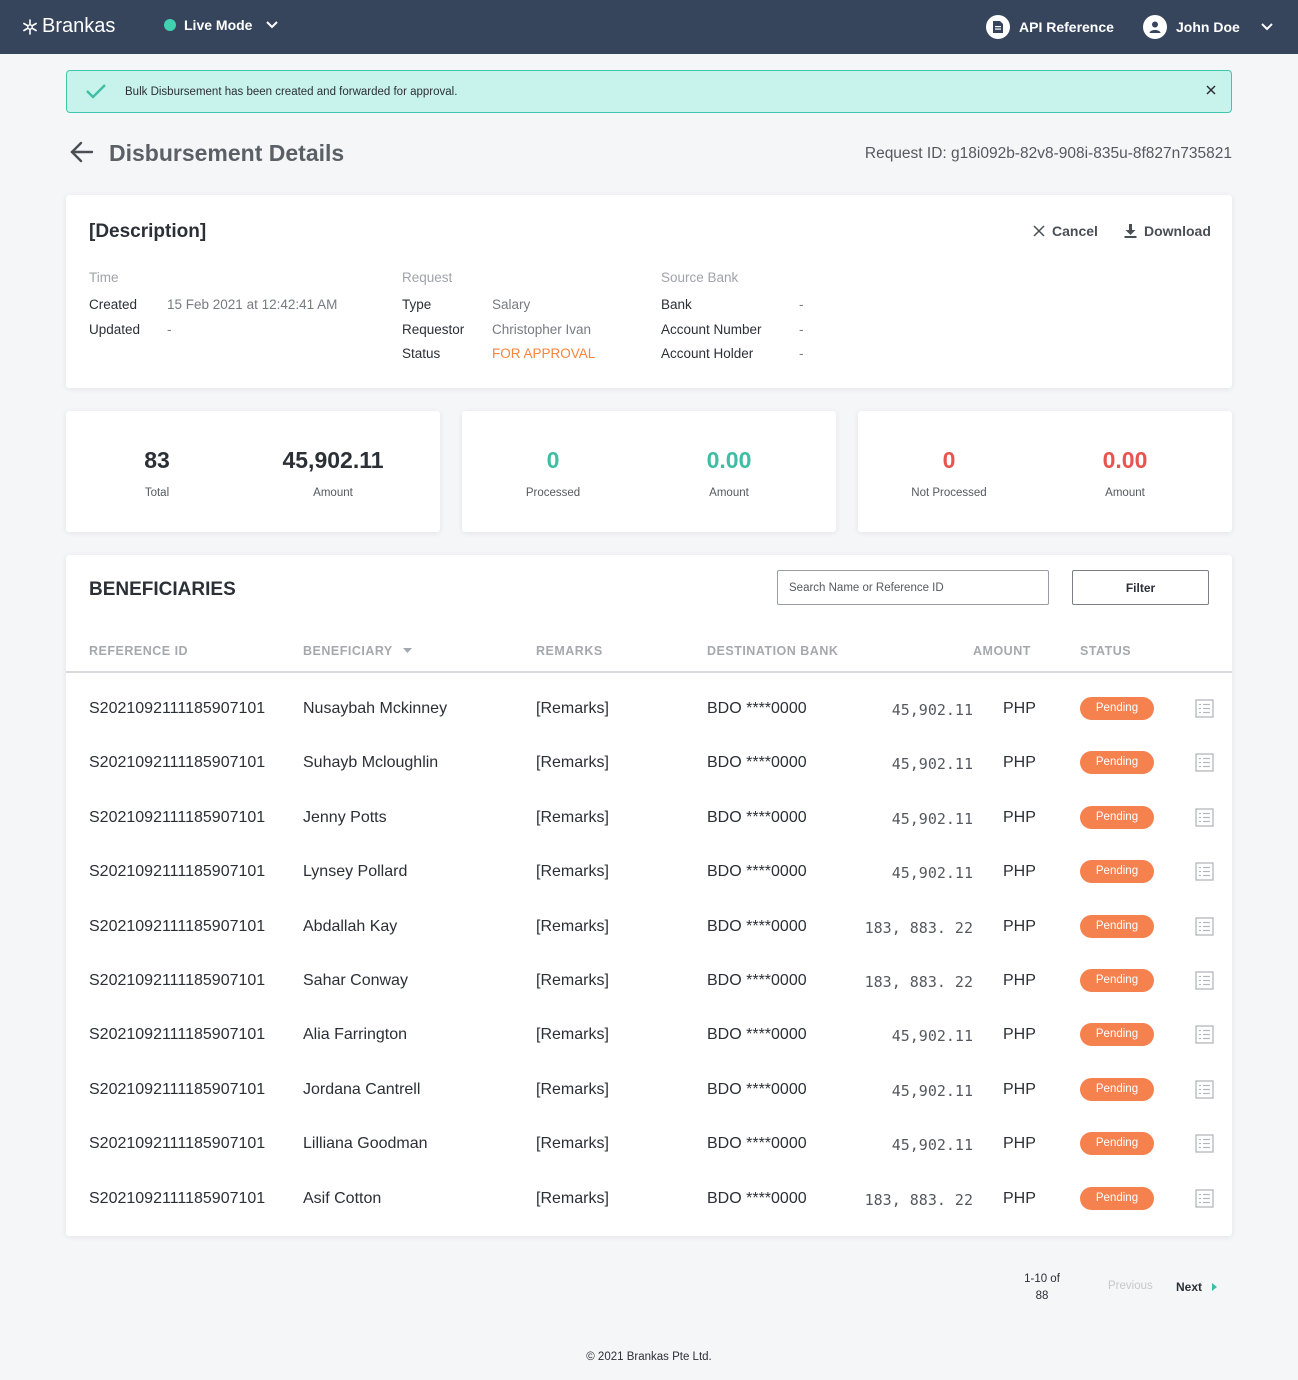 This screenshot has height=1380, width=1298. Describe the element at coordinates (1106, 651) in the screenshot. I see `column-header-status: STATUS` at that location.